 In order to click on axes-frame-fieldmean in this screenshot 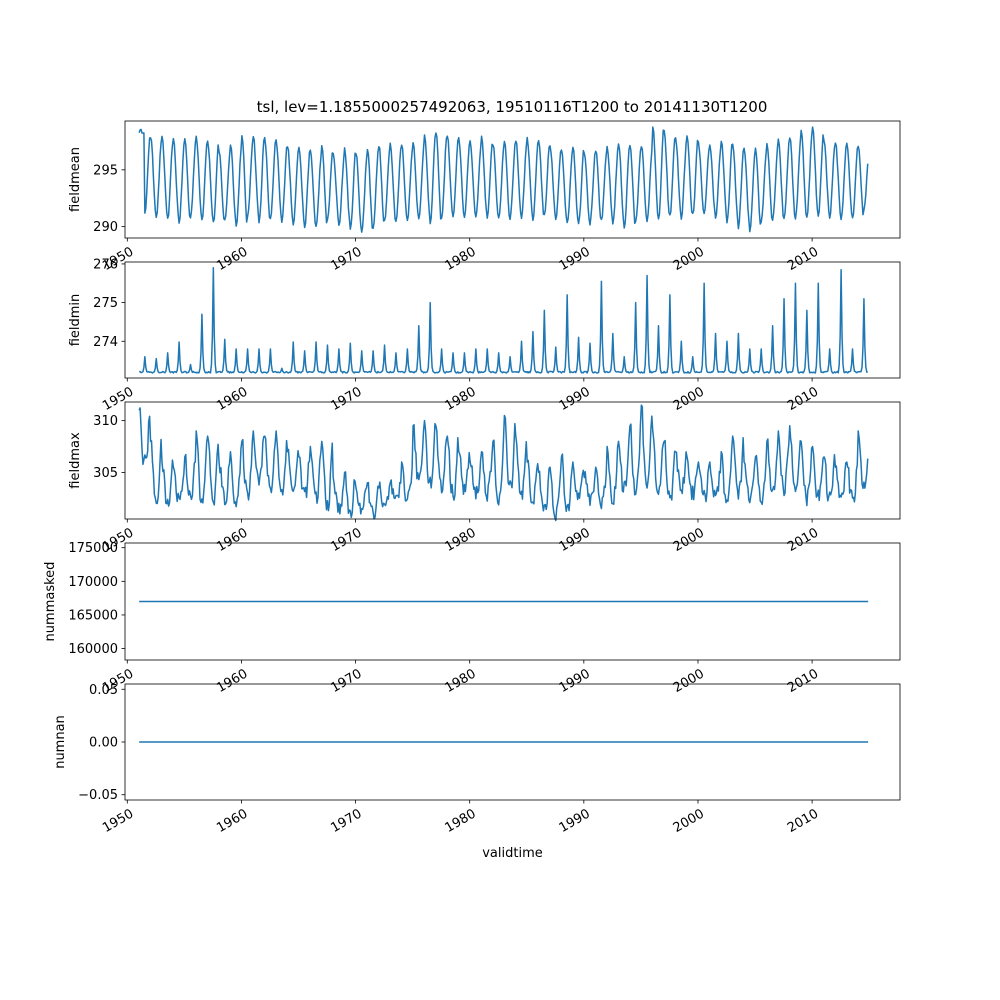, I will do `click(512, 179)`.